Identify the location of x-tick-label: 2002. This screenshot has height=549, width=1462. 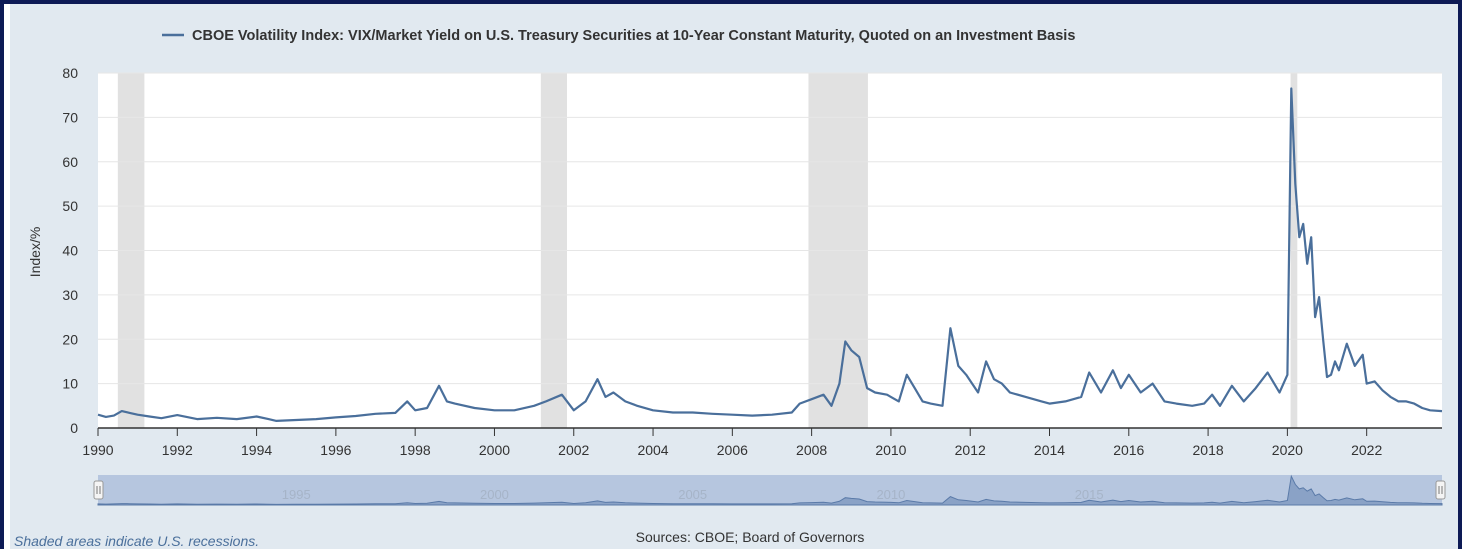
(573, 450).